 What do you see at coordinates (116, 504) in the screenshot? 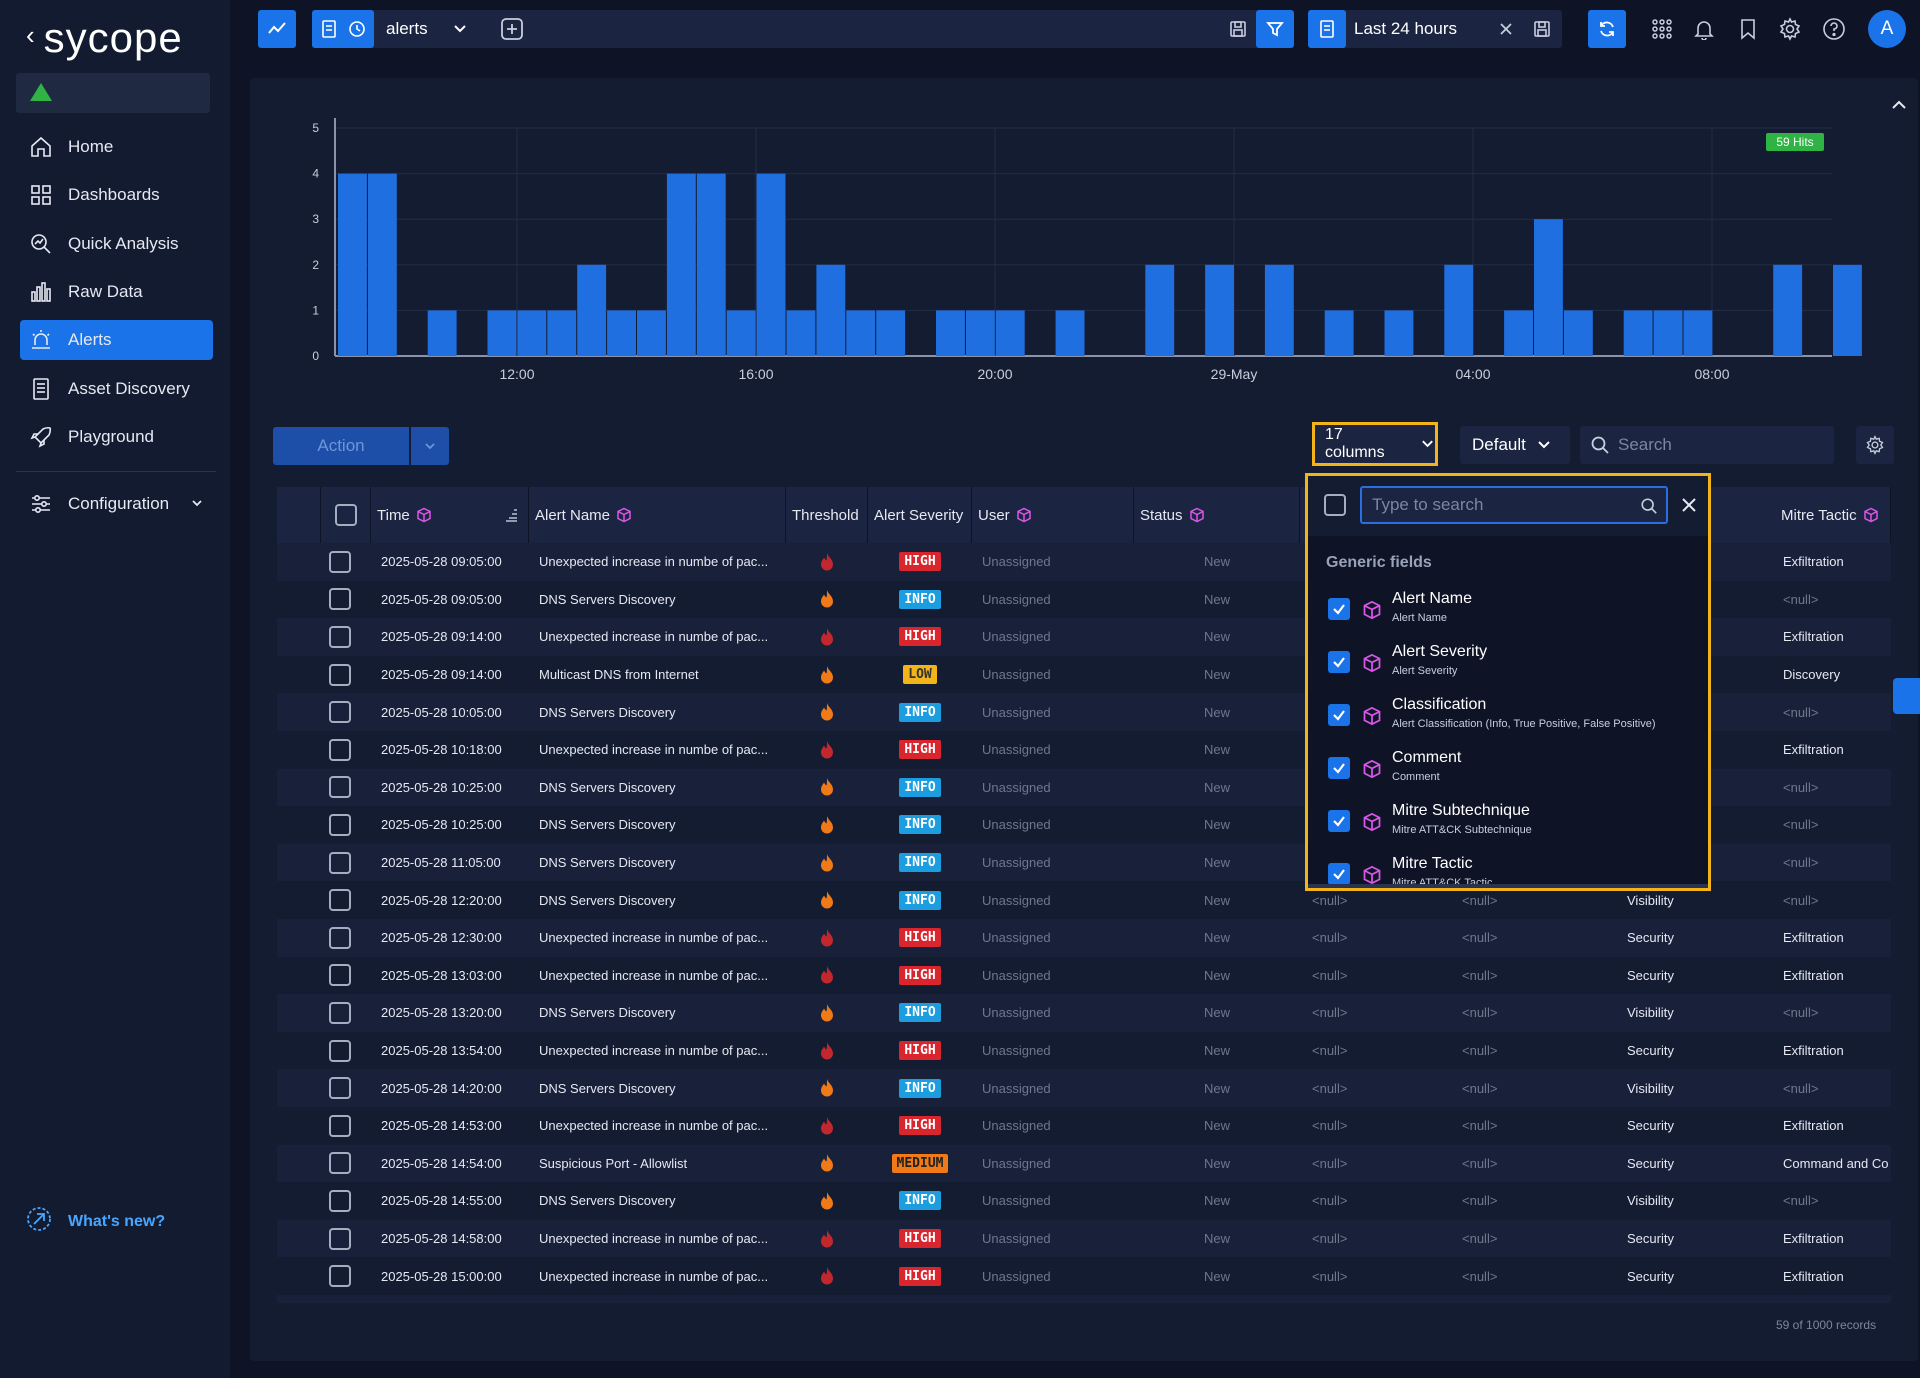
I see `sidebar-item-configuration: Configuration` at bounding box center [116, 504].